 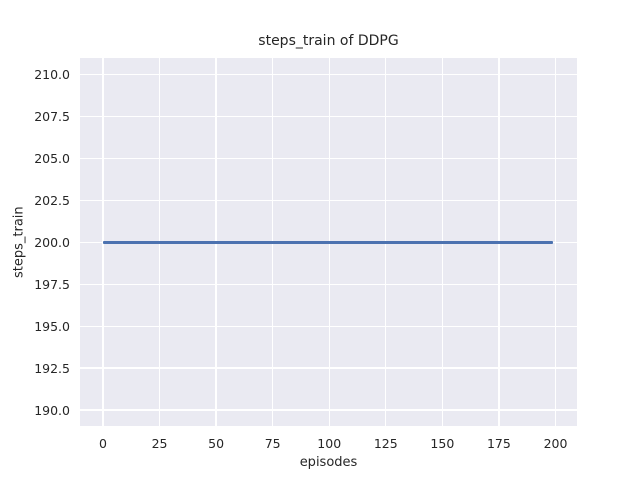 I want to click on x-tick-label: 25, so click(x=159, y=443).